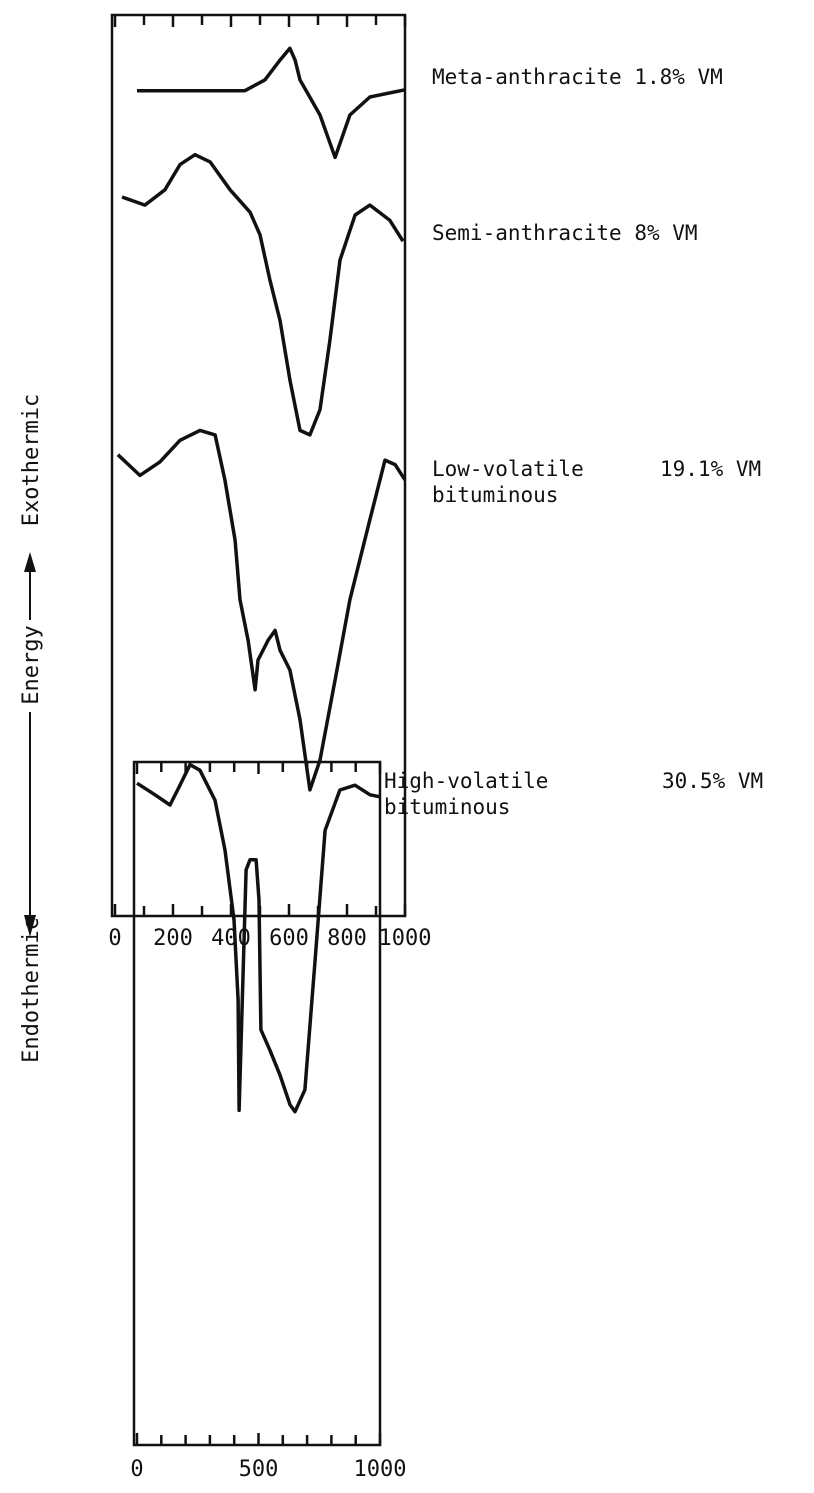  What do you see at coordinates (31, 664) in the screenshot?
I see `y-label: Energy` at bounding box center [31, 664].